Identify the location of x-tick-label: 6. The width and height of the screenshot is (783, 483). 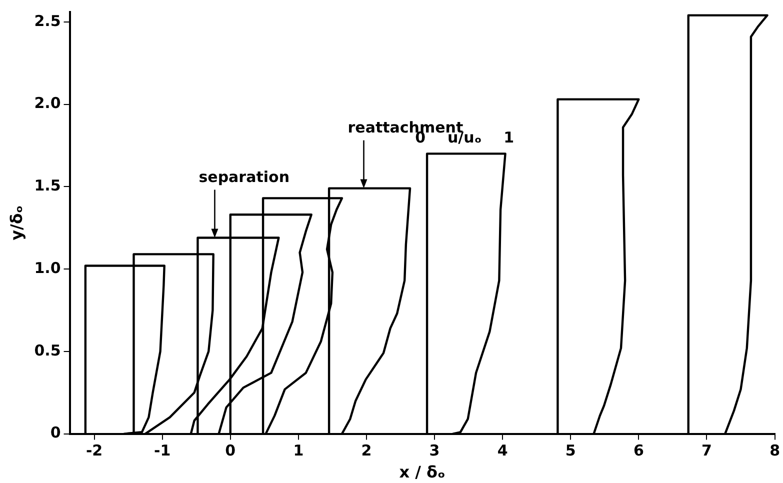
(638, 451).